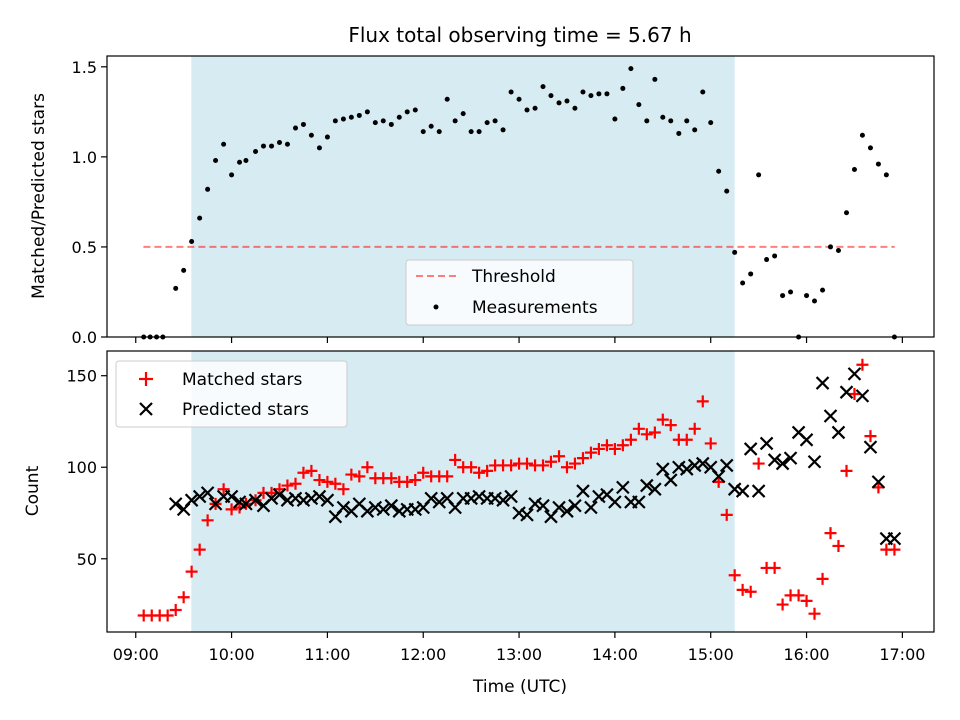  Describe the element at coordinates (87, 559) in the screenshot. I see `y-tick-label: 50` at that location.